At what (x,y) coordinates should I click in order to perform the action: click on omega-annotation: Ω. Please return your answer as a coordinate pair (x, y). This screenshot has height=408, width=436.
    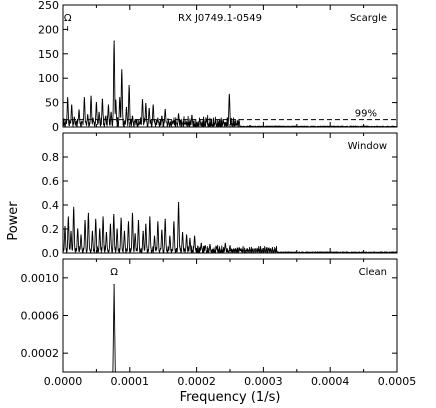
    Looking at the image, I should click on (114, 272).